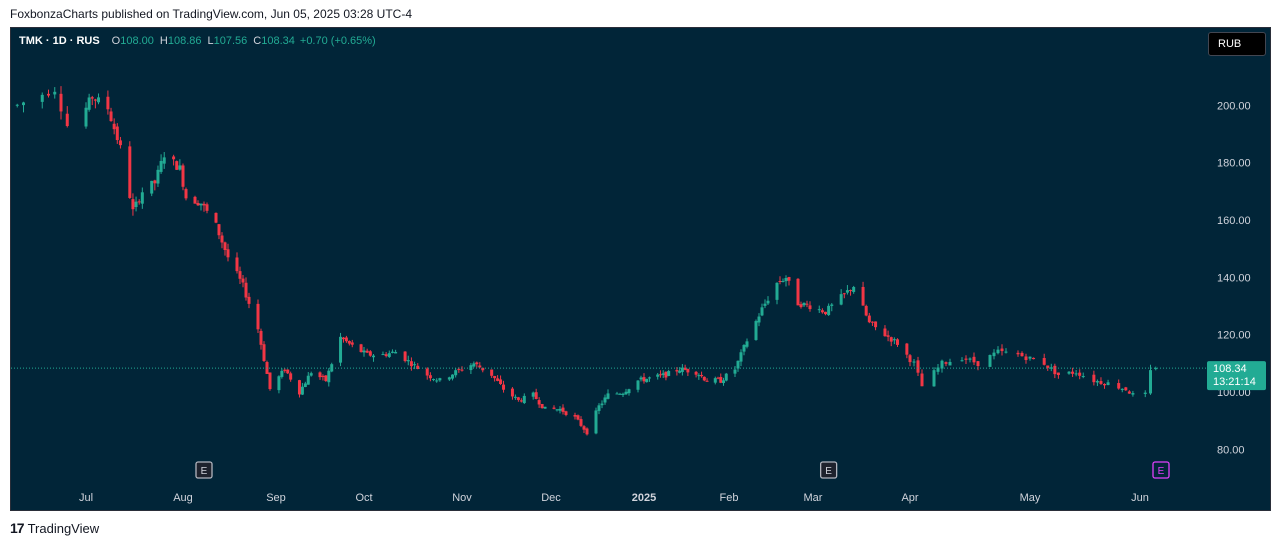 The image size is (1281, 546). I want to click on tradingview-logo: 17 TradingView, so click(54, 528).